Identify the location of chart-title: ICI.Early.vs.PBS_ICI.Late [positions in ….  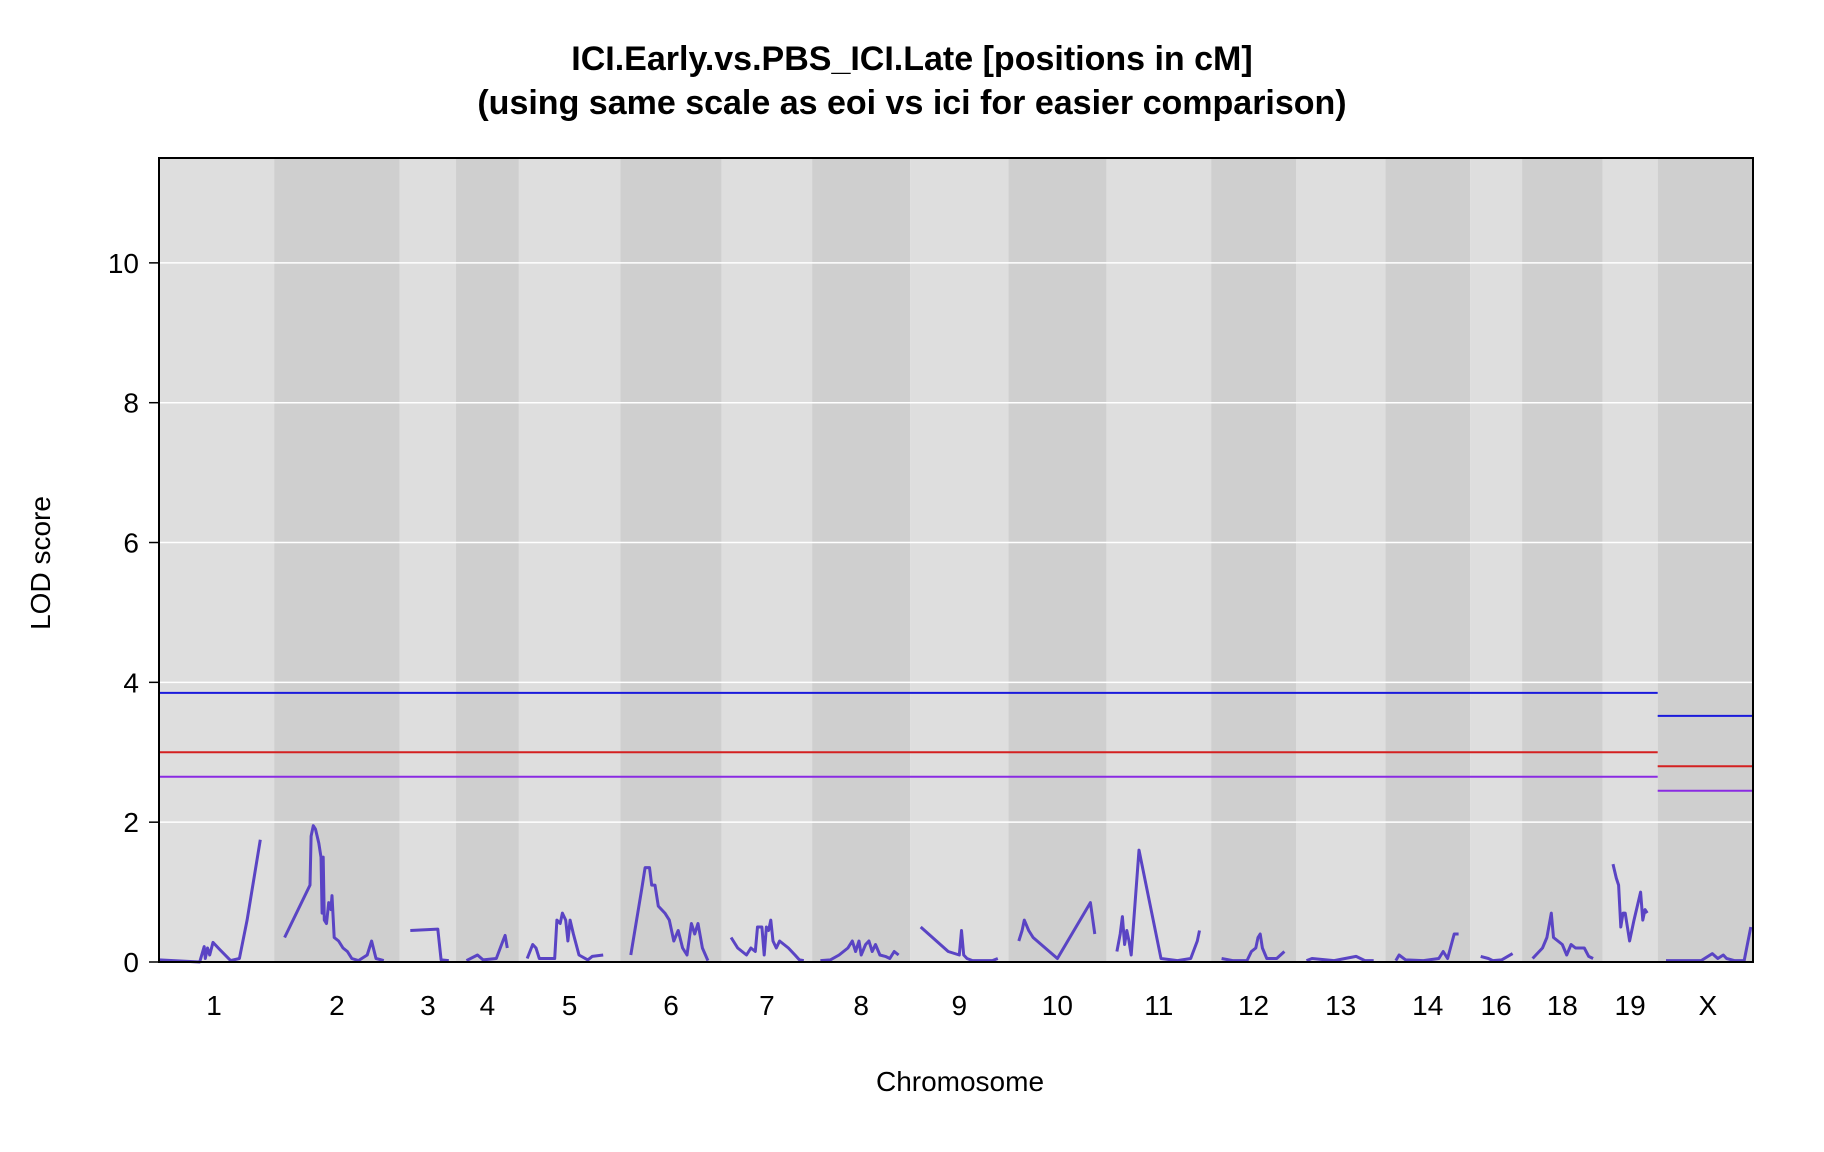
(911, 59).